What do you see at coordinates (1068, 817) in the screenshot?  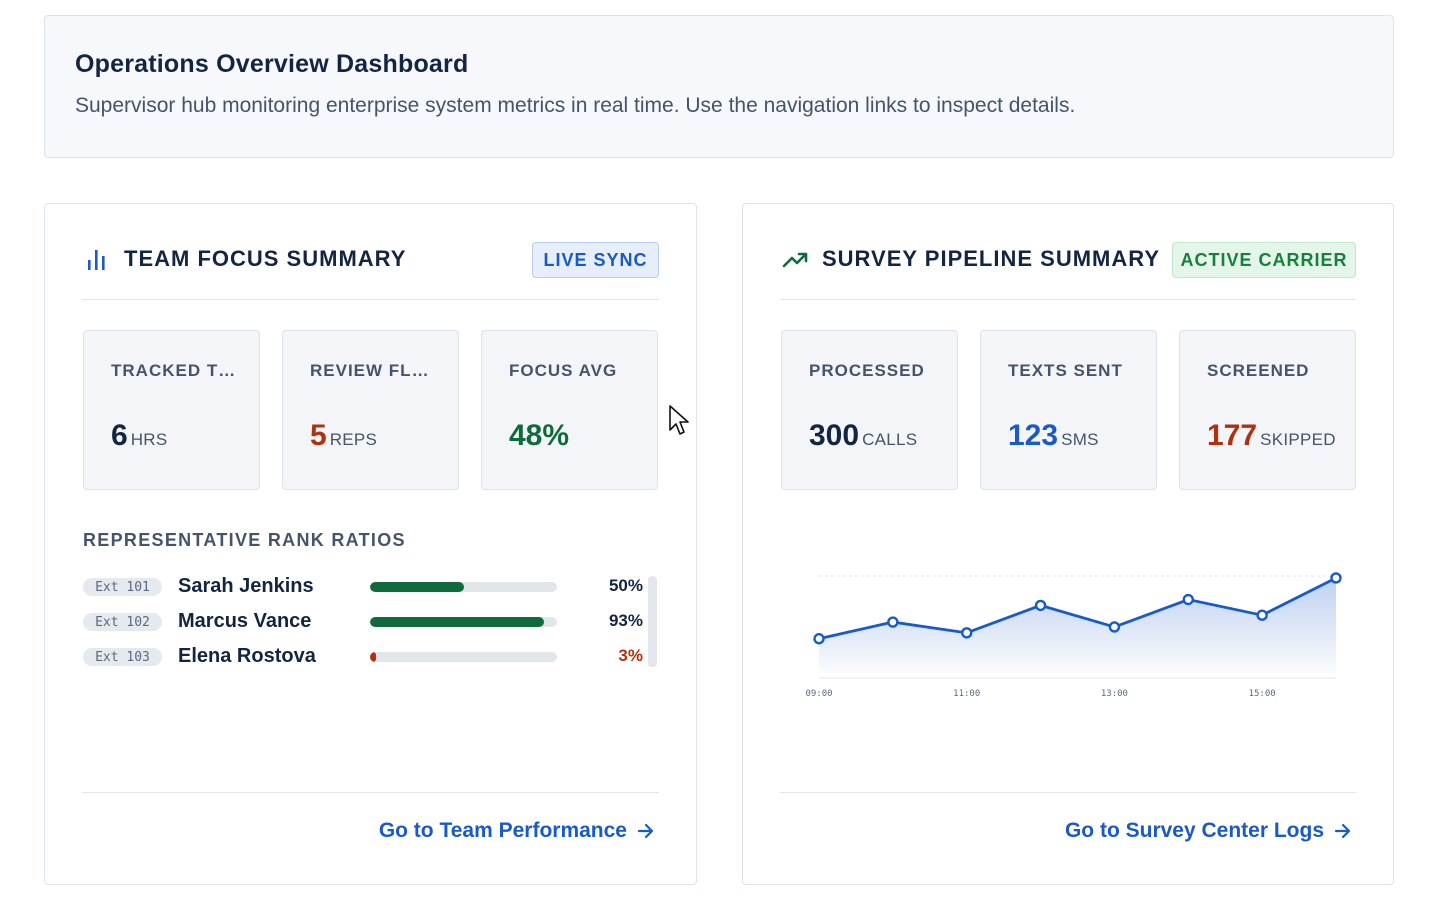 I see `survey-panel-footer: Go to Survey Center Logs` at bounding box center [1068, 817].